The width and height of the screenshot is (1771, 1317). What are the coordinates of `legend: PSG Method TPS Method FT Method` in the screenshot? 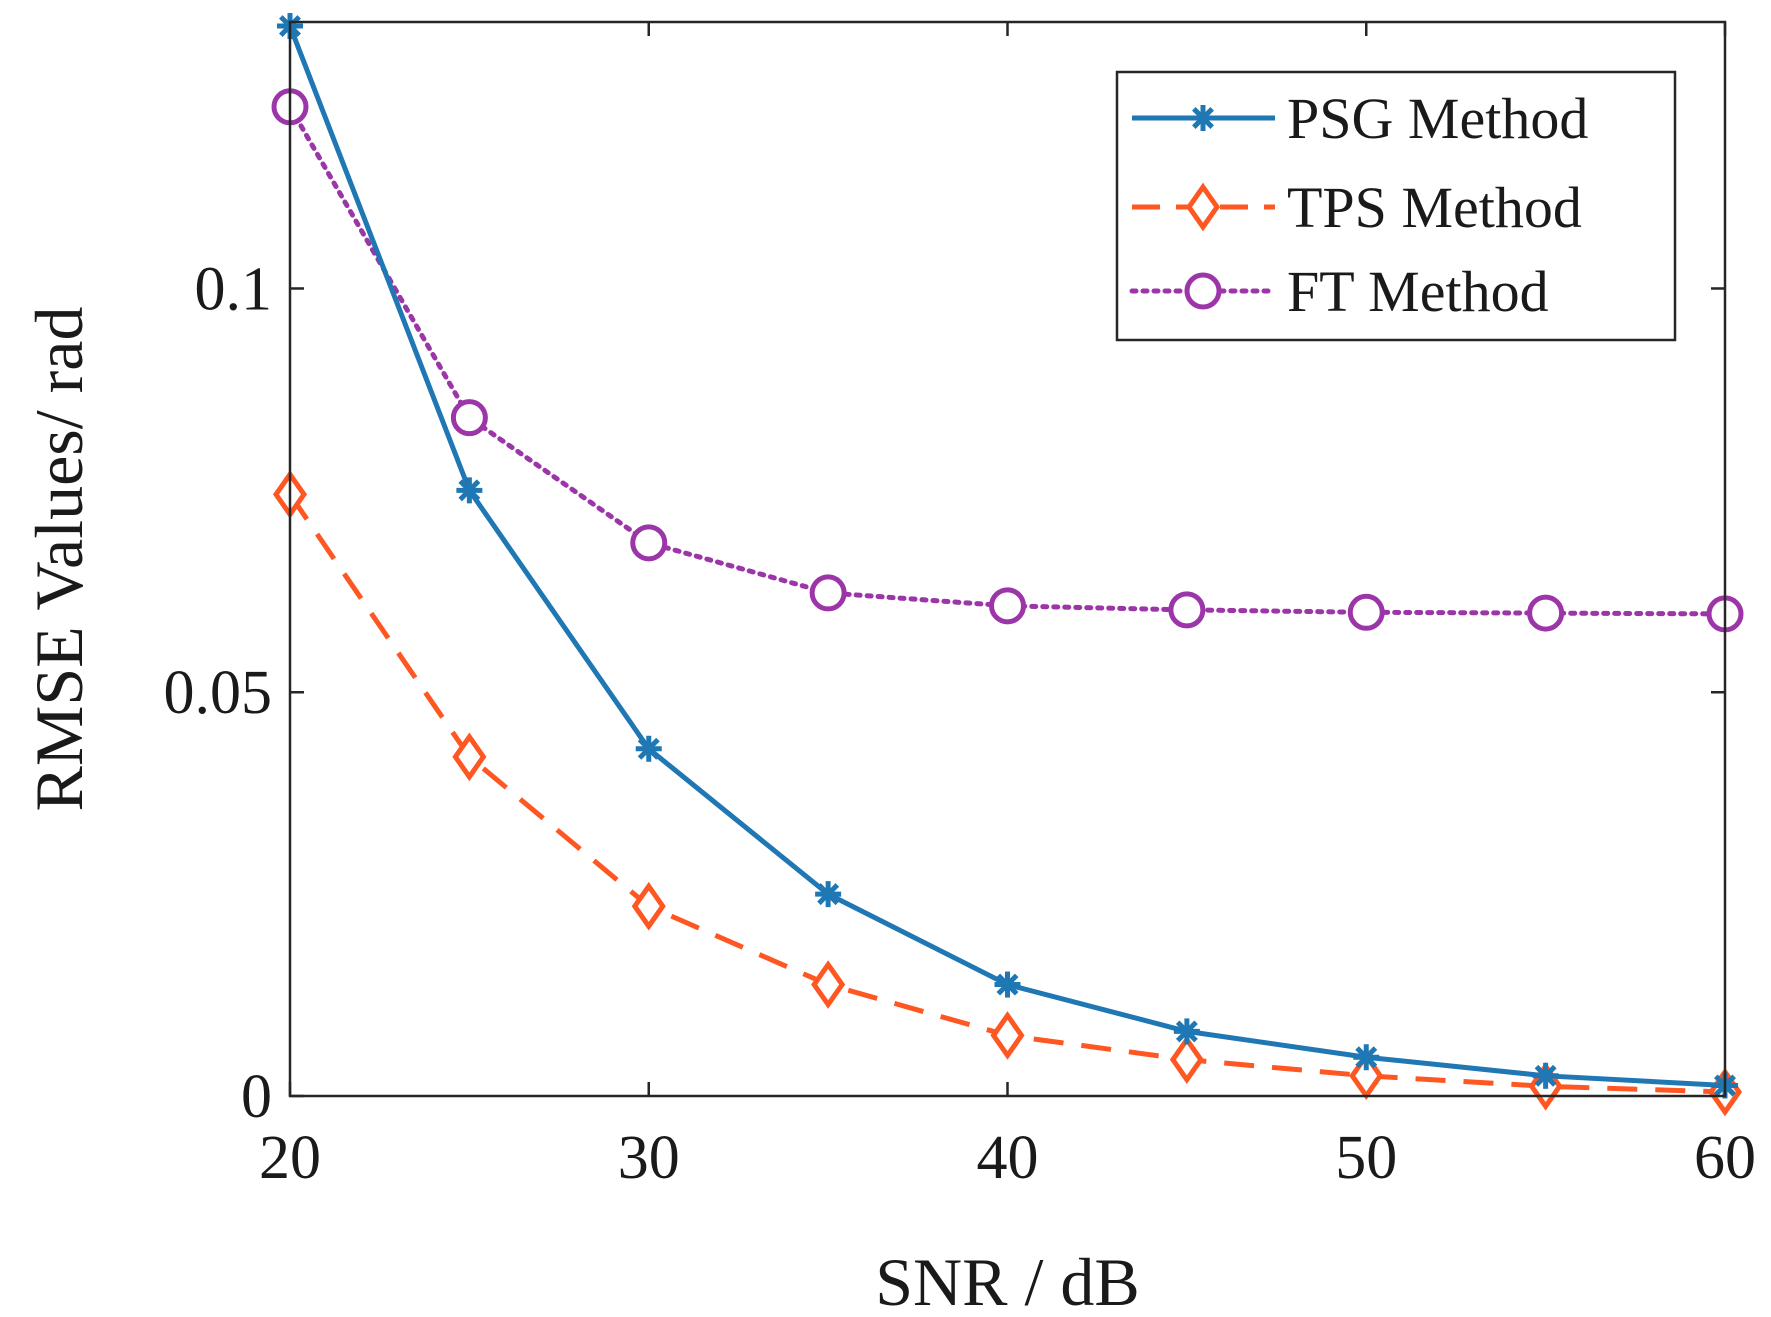 It's located at (1396, 206).